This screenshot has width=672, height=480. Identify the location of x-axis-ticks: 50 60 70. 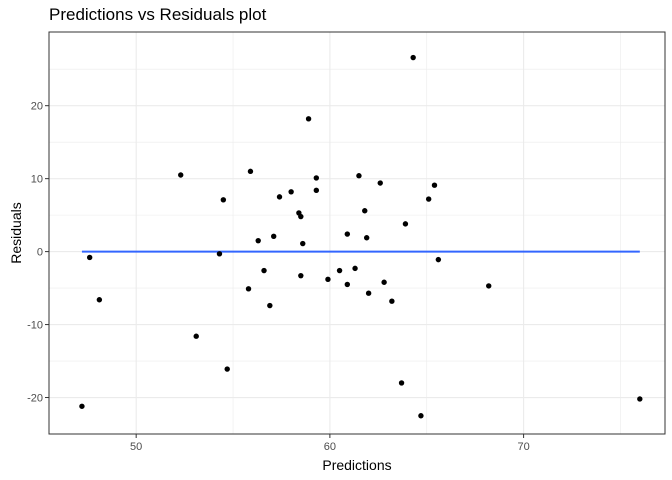
(330, 443).